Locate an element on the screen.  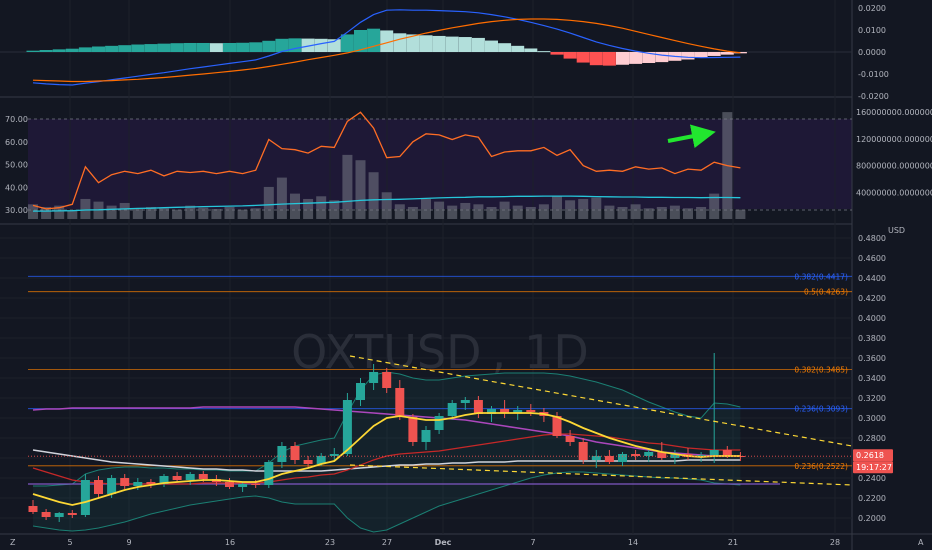
time-tick-2: 16 is located at coordinates (230, 542).